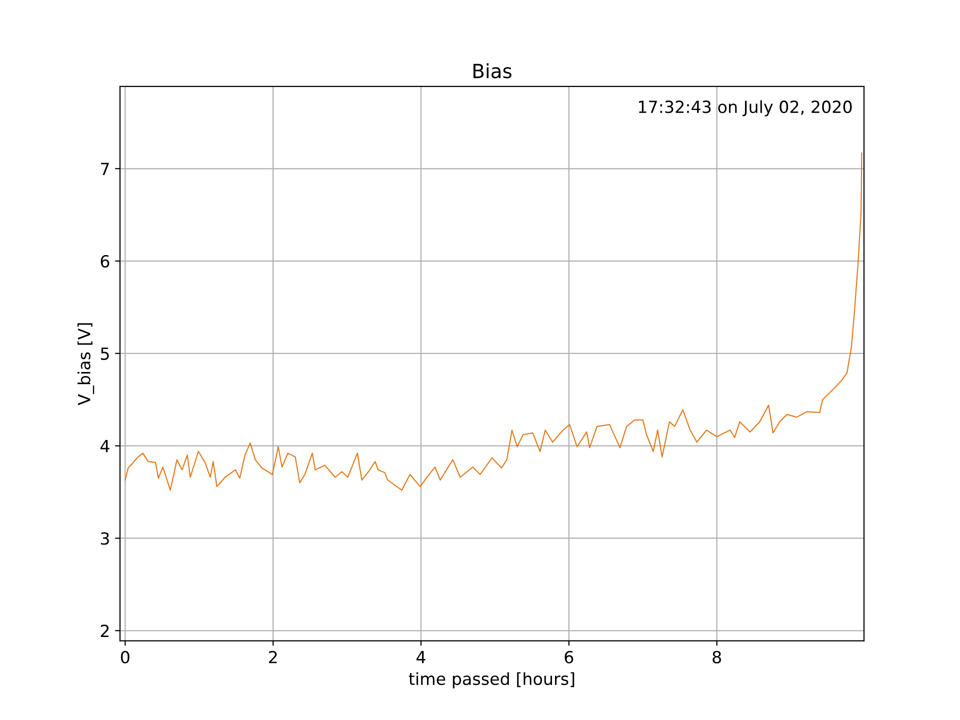  What do you see at coordinates (105, 168) in the screenshot?
I see `y-tick-label: 7` at bounding box center [105, 168].